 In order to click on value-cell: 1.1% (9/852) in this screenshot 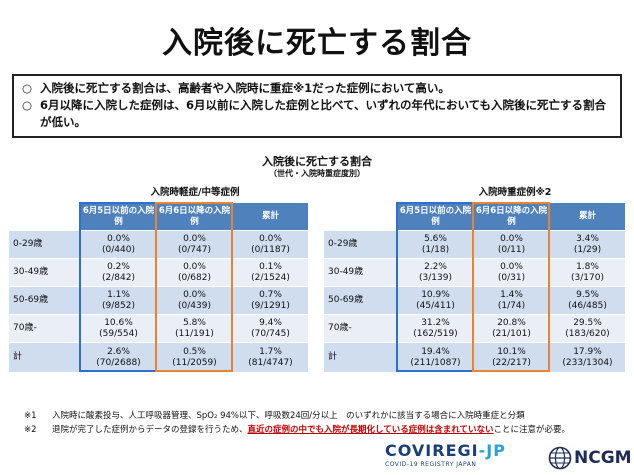, I will do `click(118, 300)`.